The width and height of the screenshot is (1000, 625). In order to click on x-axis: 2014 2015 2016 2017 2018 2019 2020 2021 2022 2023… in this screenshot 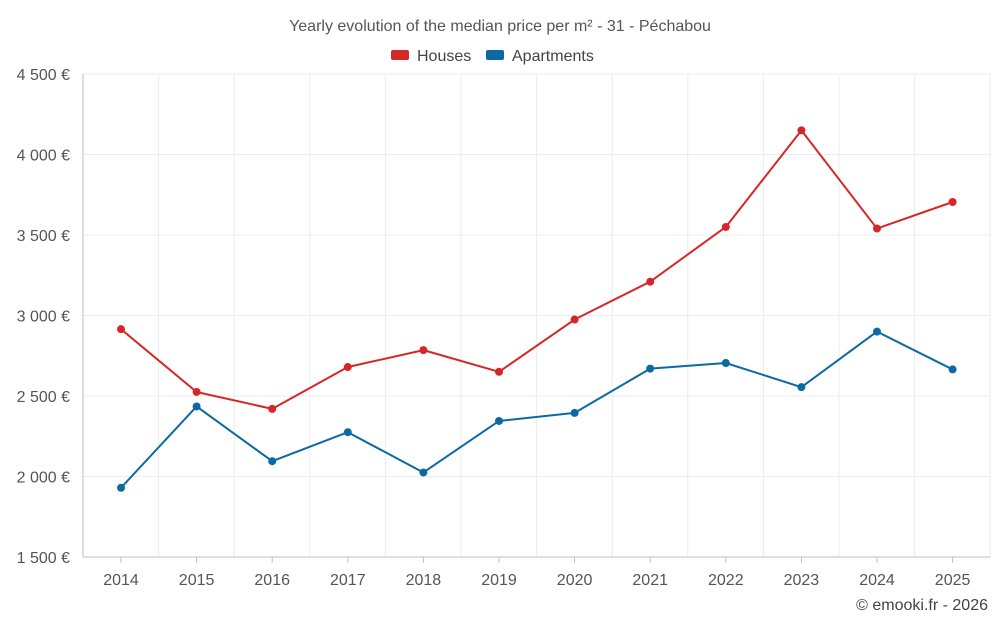, I will do `click(536, 572)`.